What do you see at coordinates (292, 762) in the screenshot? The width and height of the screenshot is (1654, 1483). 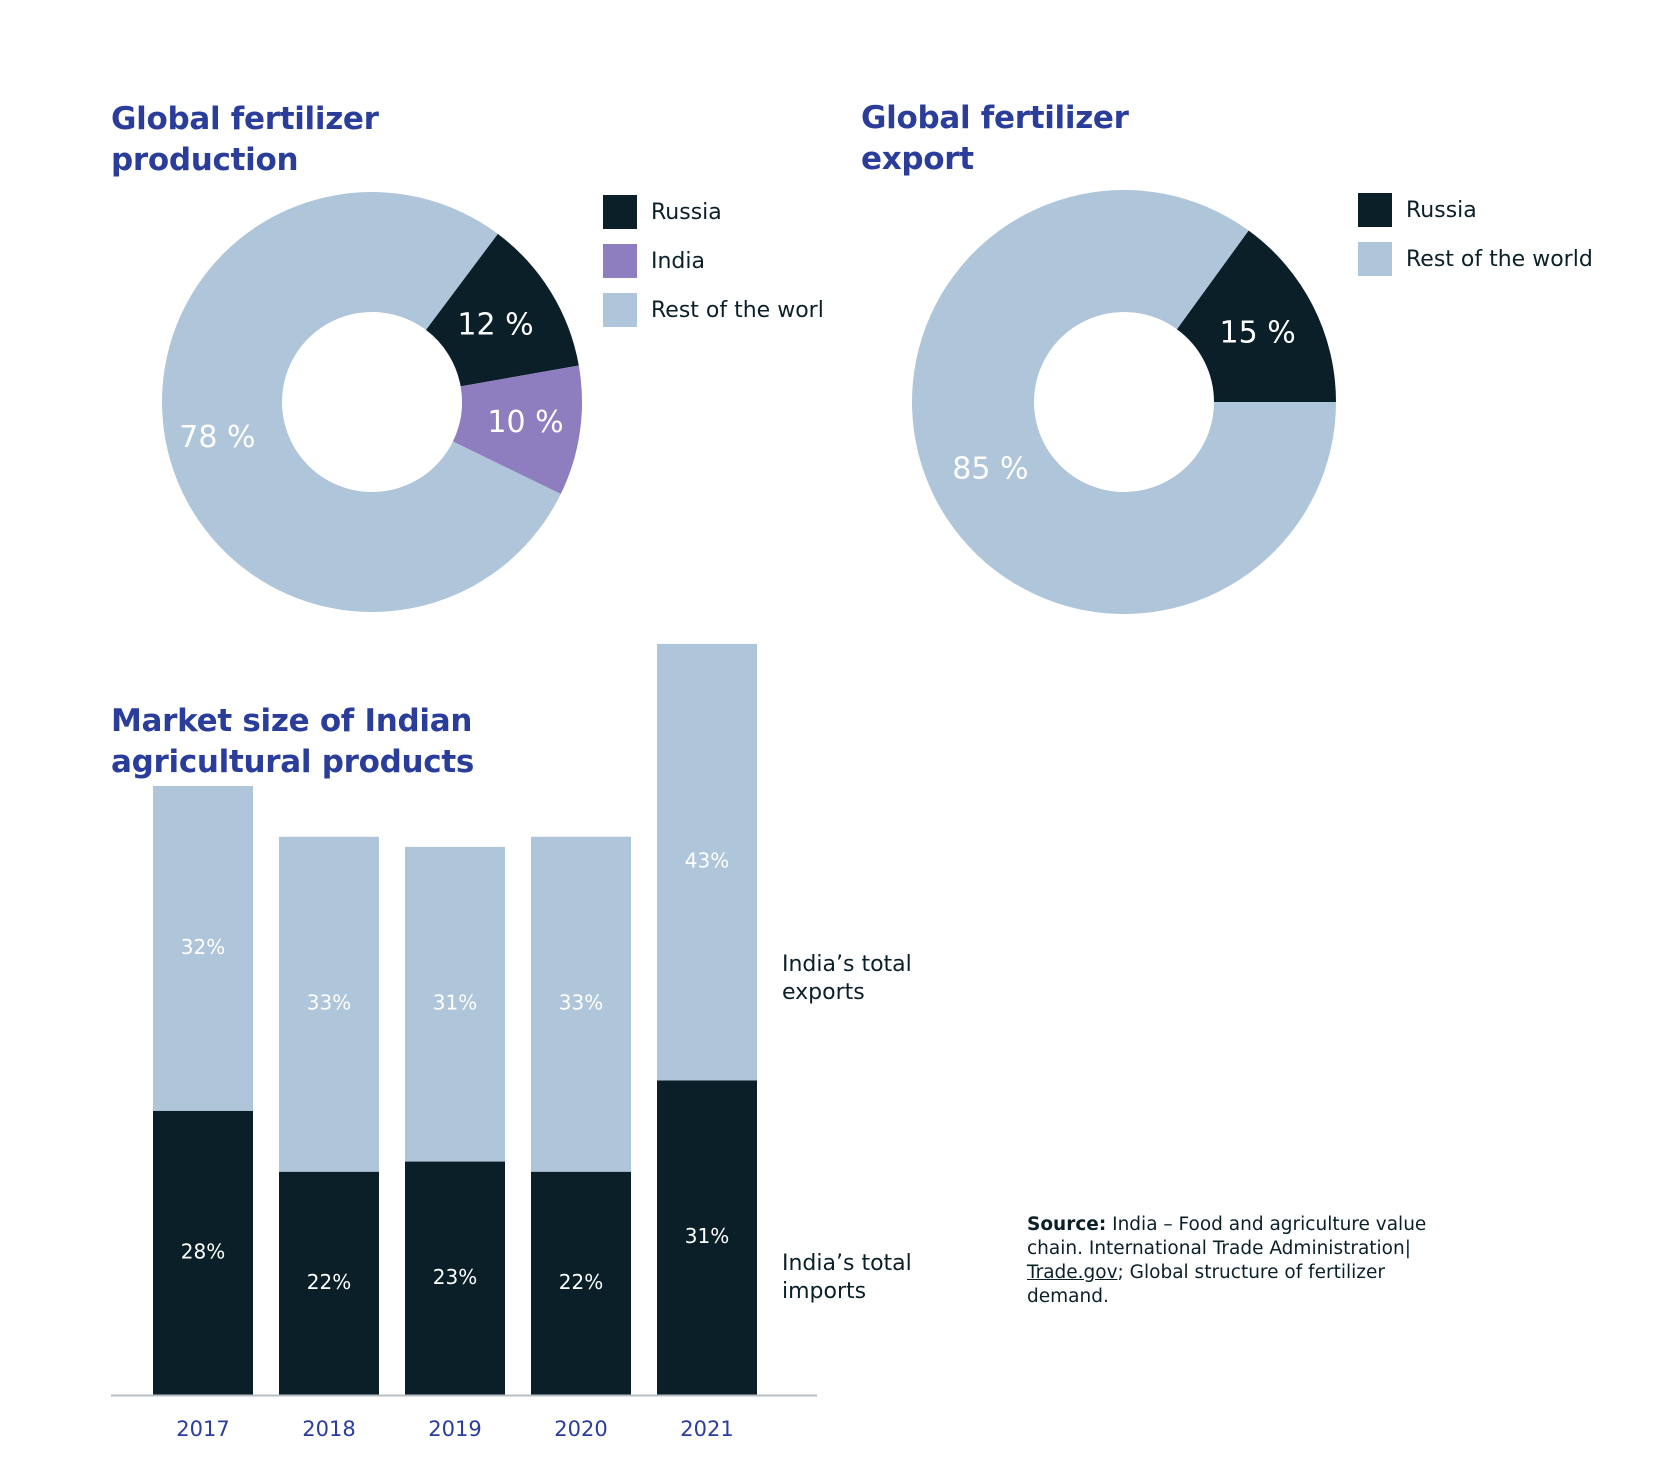 I see `market-title-line-2: agricultural products` at bounding box center [292, 762].